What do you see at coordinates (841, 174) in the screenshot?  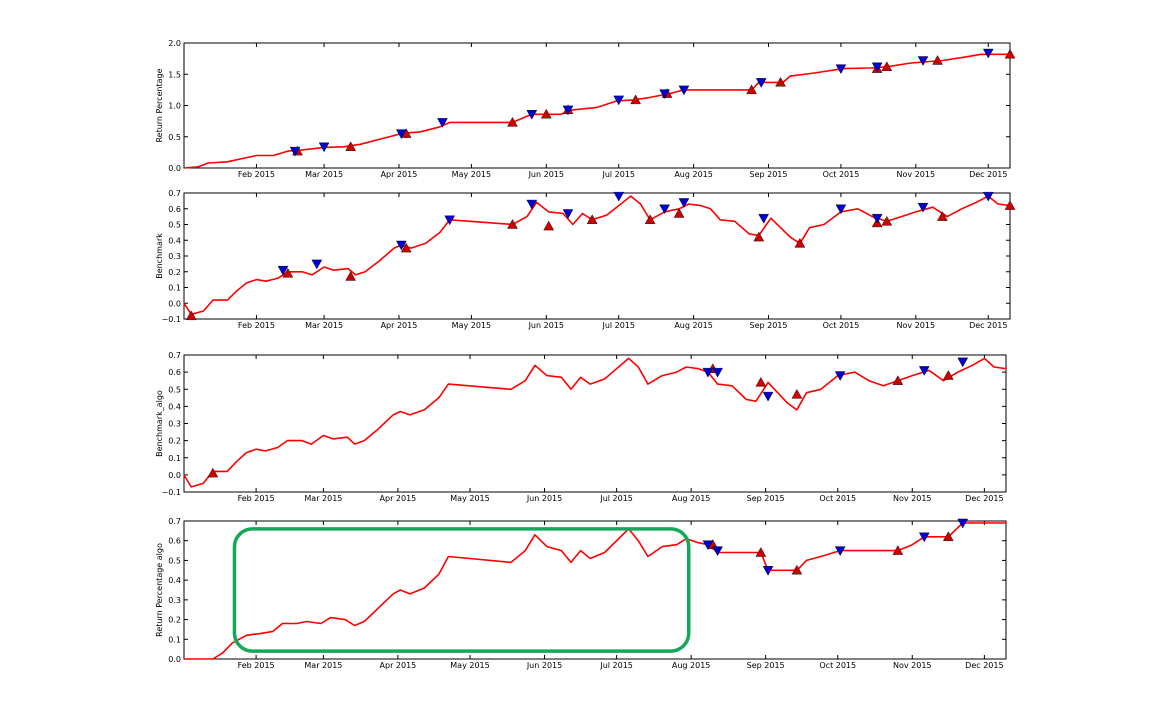 I see `x-tick-label: Oct 2015` at bounding box center [841, 174].